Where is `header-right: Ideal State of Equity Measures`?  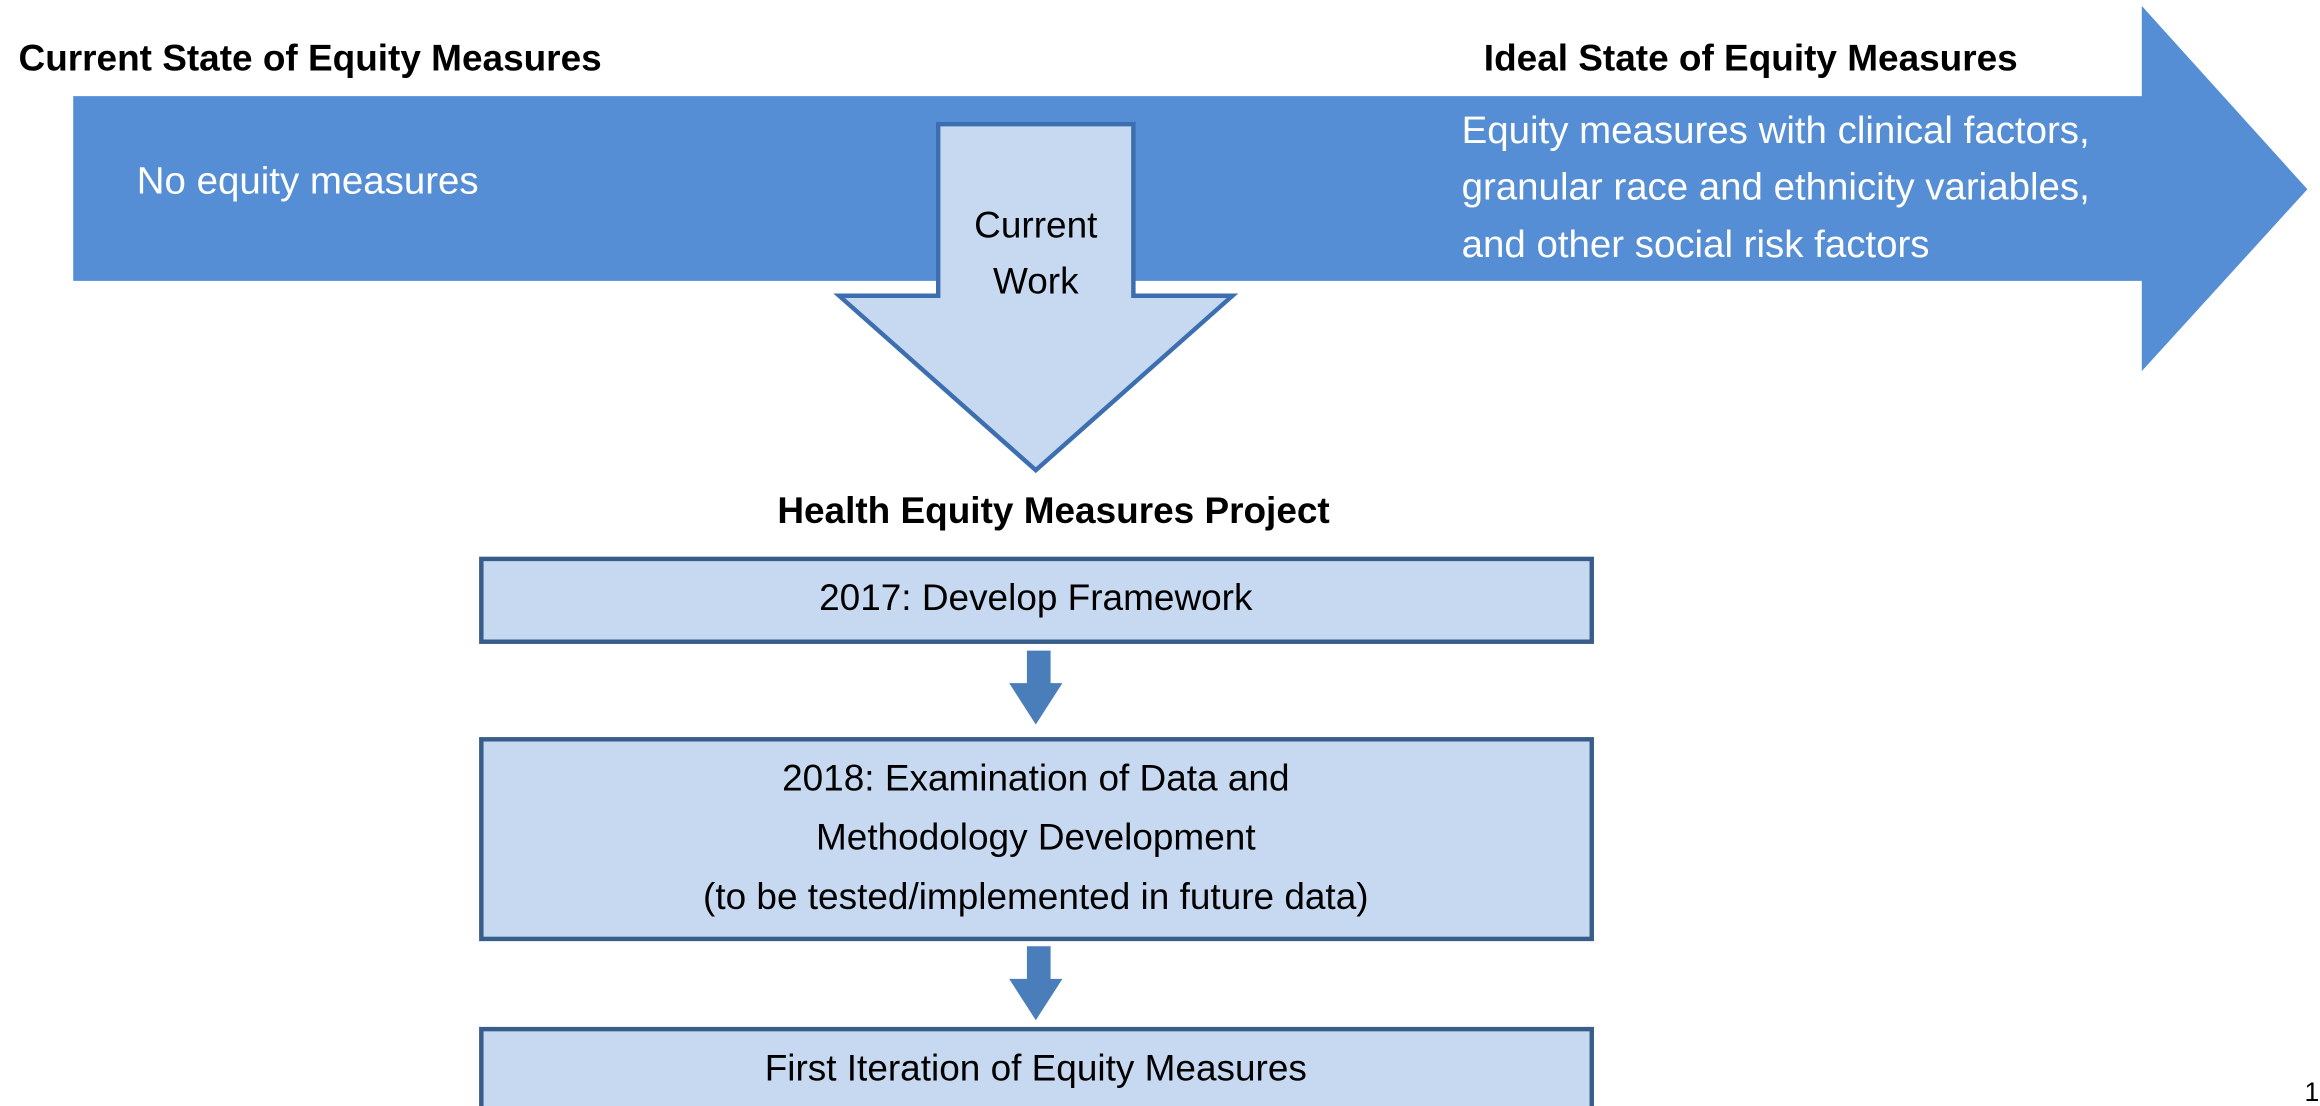
header-right: Ideal State of Equity Measures is located at coordinates (1751, 57).